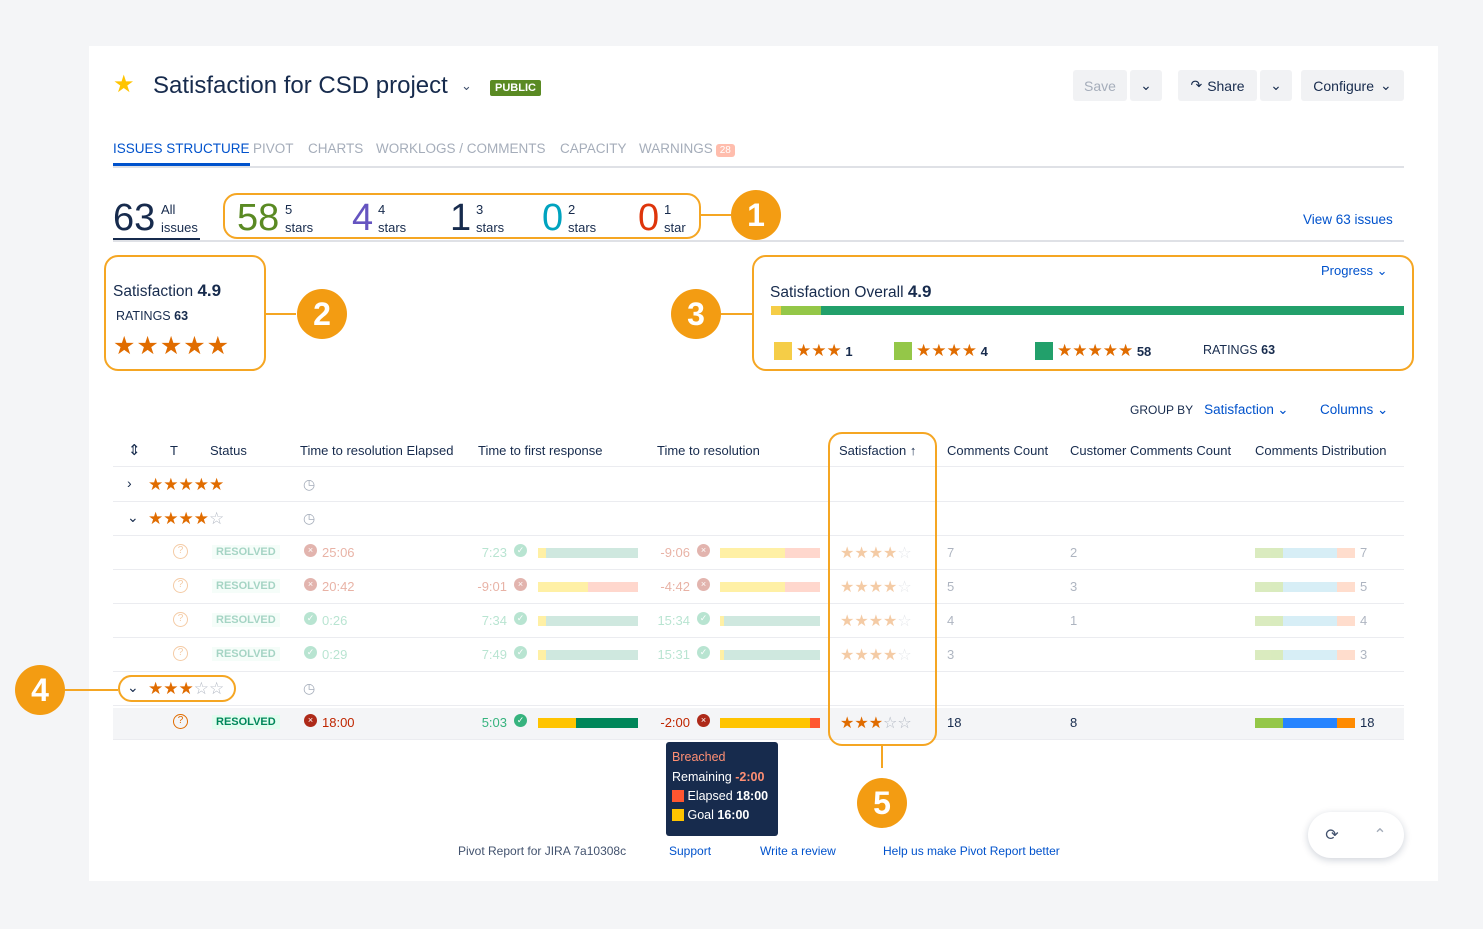 The image size is (1483, 929). What do you see at coordinates (1268, 350) in the screenshot?
I see `overall-ratings-value: 63` at bounding box center [1268, 350].